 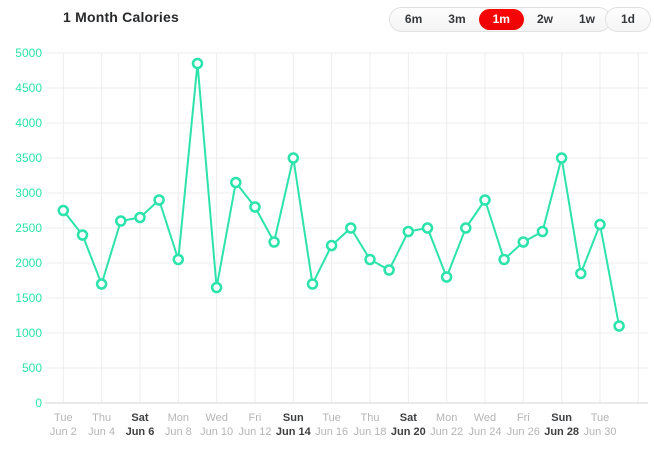 I want to click on y-tick-label: 1500, so click(x=28, y=298).